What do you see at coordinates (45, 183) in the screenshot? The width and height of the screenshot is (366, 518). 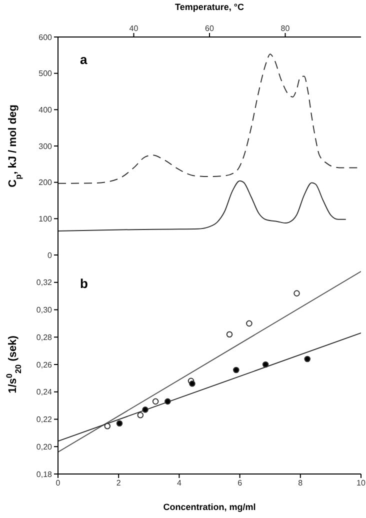 I see `y-tick-label: 200` at bounding box center [45, 183].